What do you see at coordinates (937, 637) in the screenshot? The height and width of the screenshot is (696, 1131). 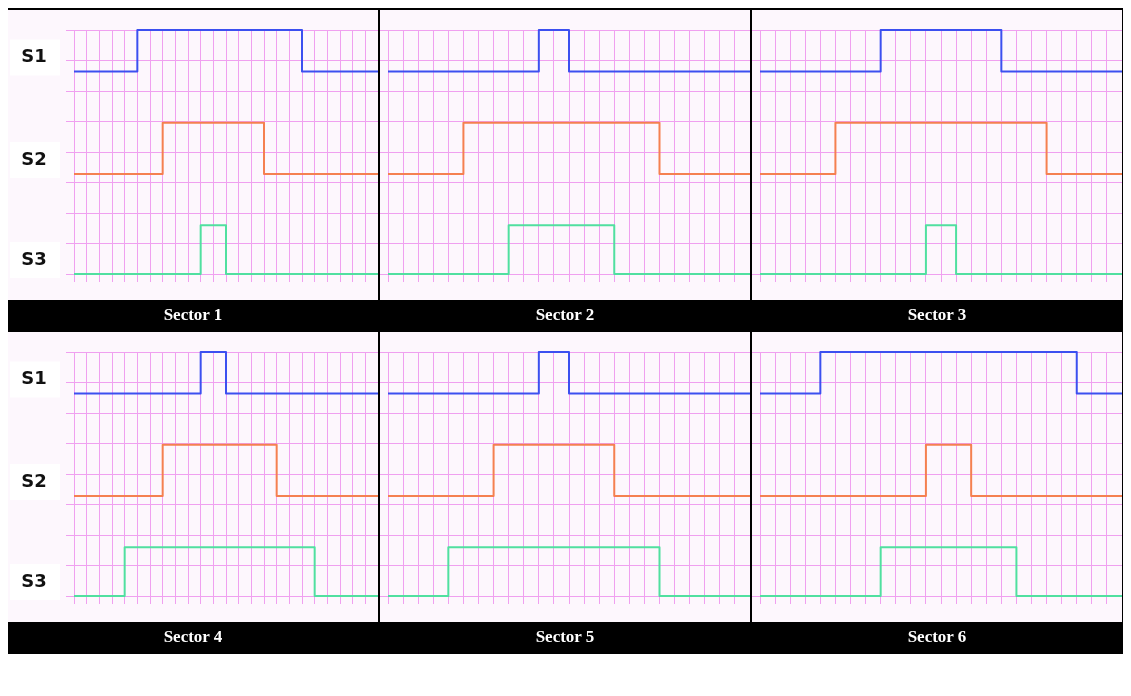 I see `text: Sector 6` at bounding box center [937, 637].